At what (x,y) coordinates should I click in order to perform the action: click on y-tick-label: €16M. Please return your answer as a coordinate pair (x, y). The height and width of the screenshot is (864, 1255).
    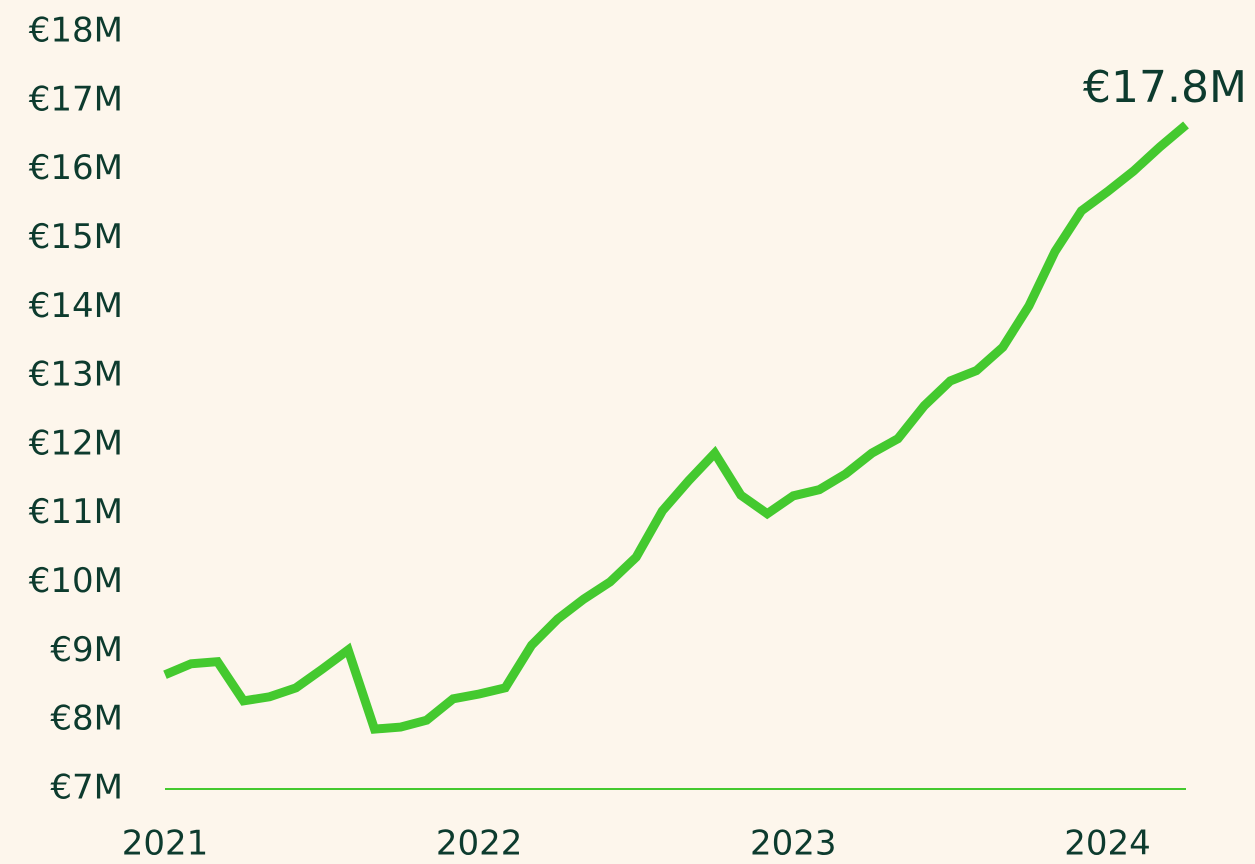
    Looking at the image, I should click on (76, 168).